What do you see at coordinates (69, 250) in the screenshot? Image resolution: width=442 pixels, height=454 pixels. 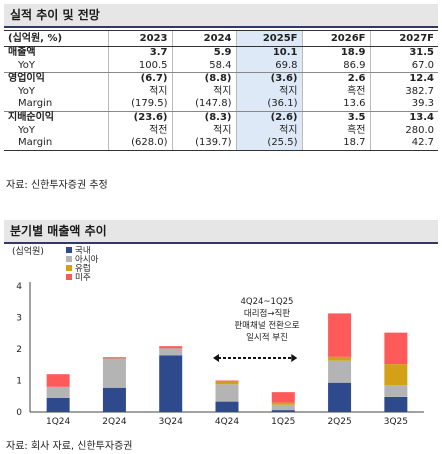 I see `legend-swatch-국내` at bounding box center [69, 250].